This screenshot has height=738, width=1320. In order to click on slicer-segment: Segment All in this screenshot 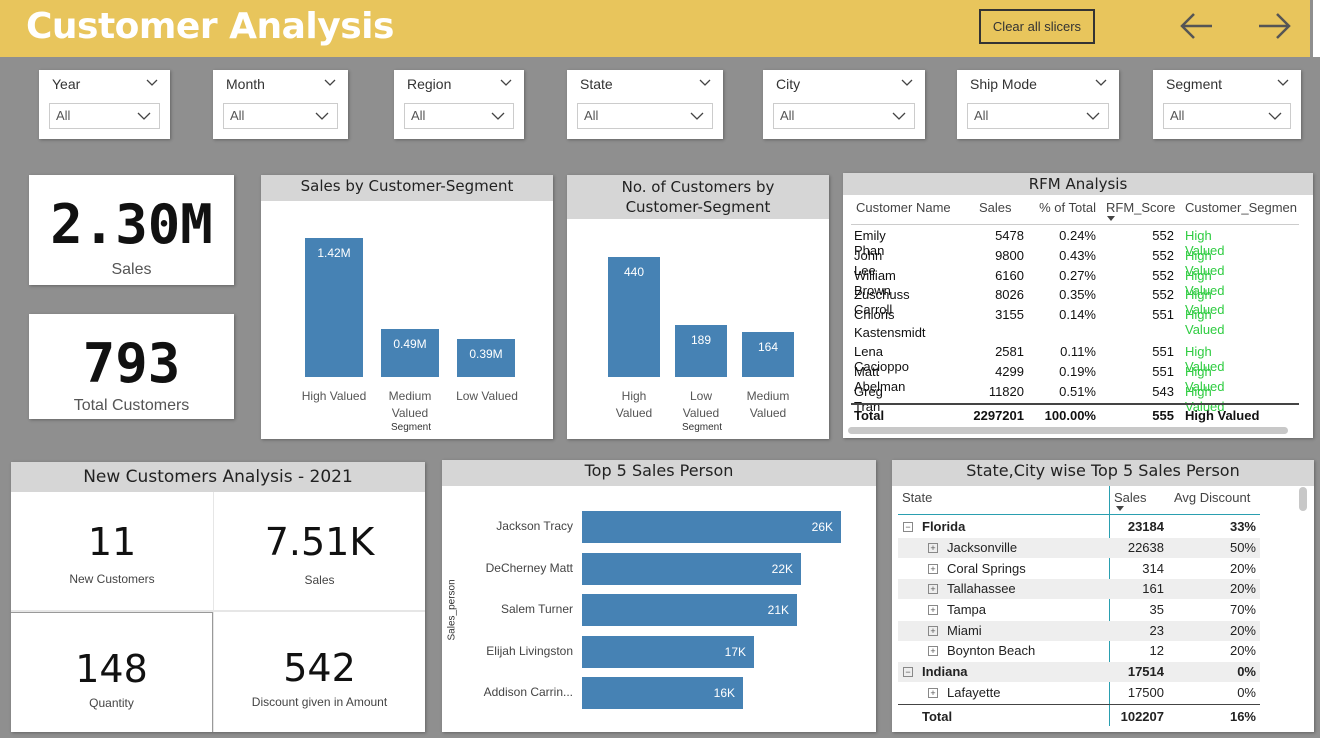, I will do `click(1227, 104)`.